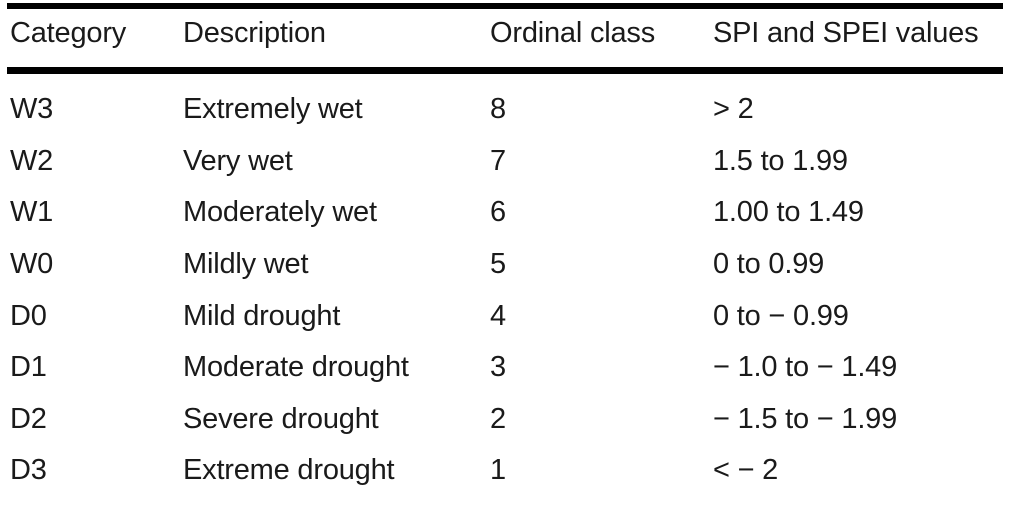  I want to click on cell-ordinal-class: 4, so click(498, 315).